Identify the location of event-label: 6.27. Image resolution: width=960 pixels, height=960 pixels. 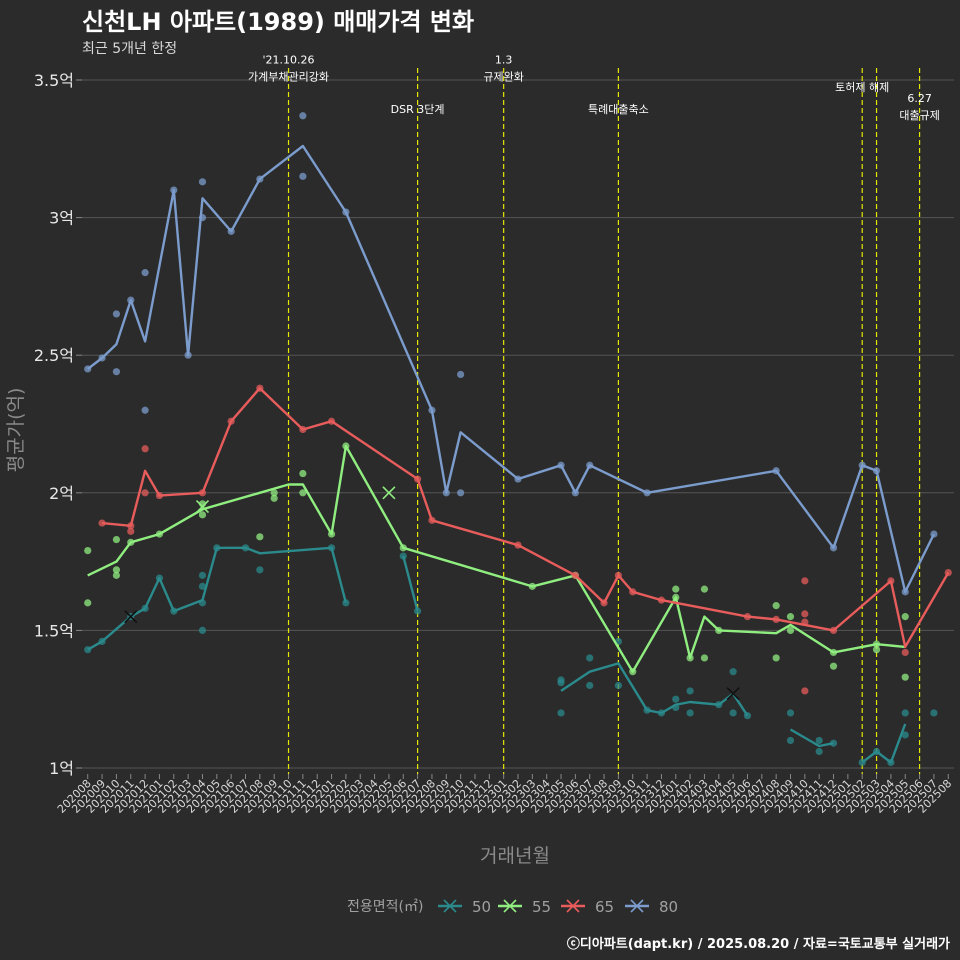
(919, 98).